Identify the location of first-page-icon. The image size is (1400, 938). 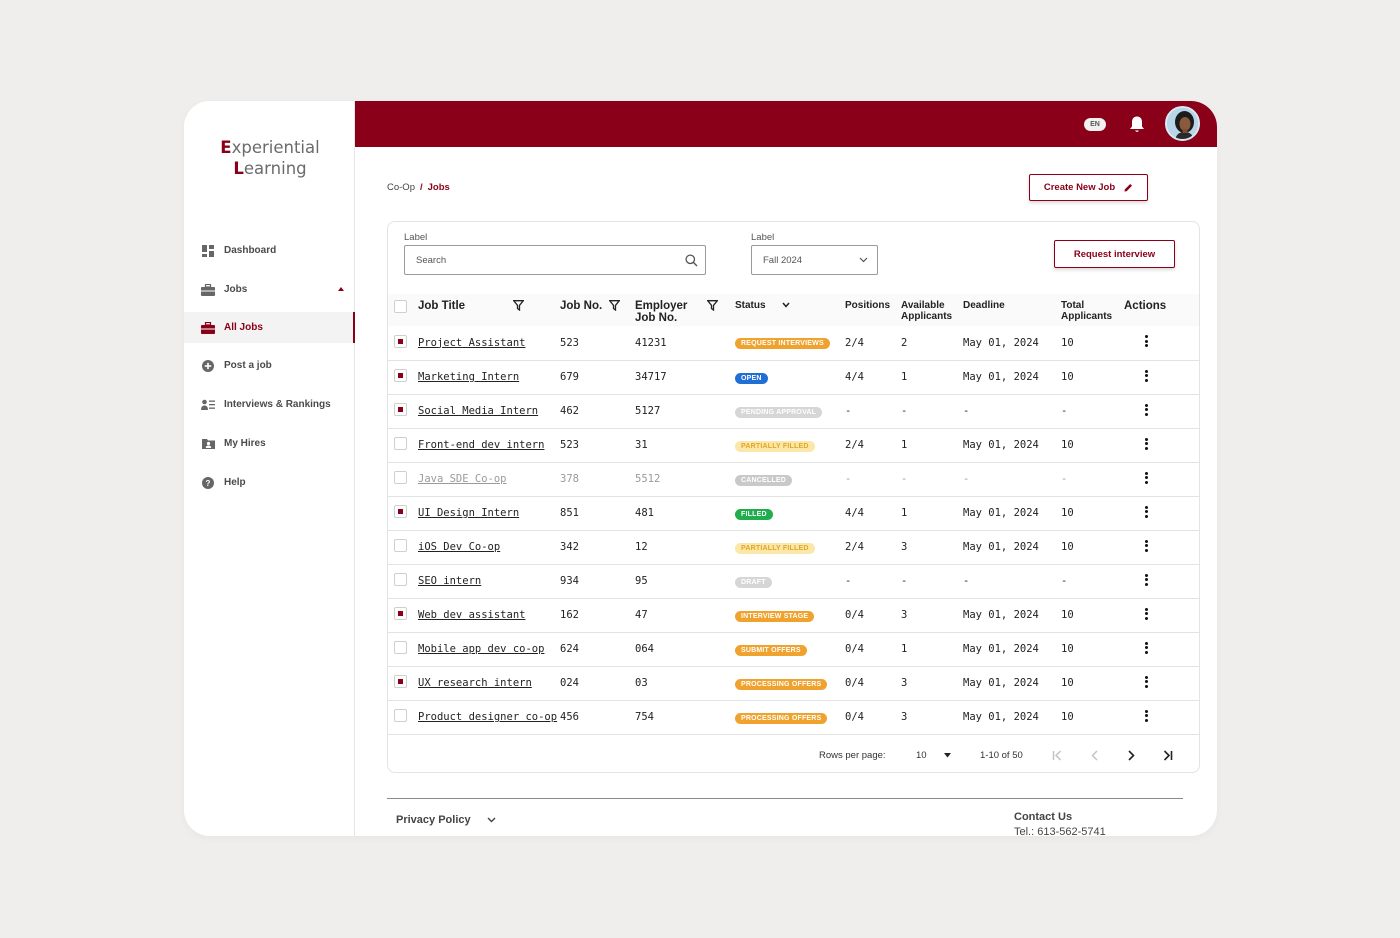
(1057, 755).